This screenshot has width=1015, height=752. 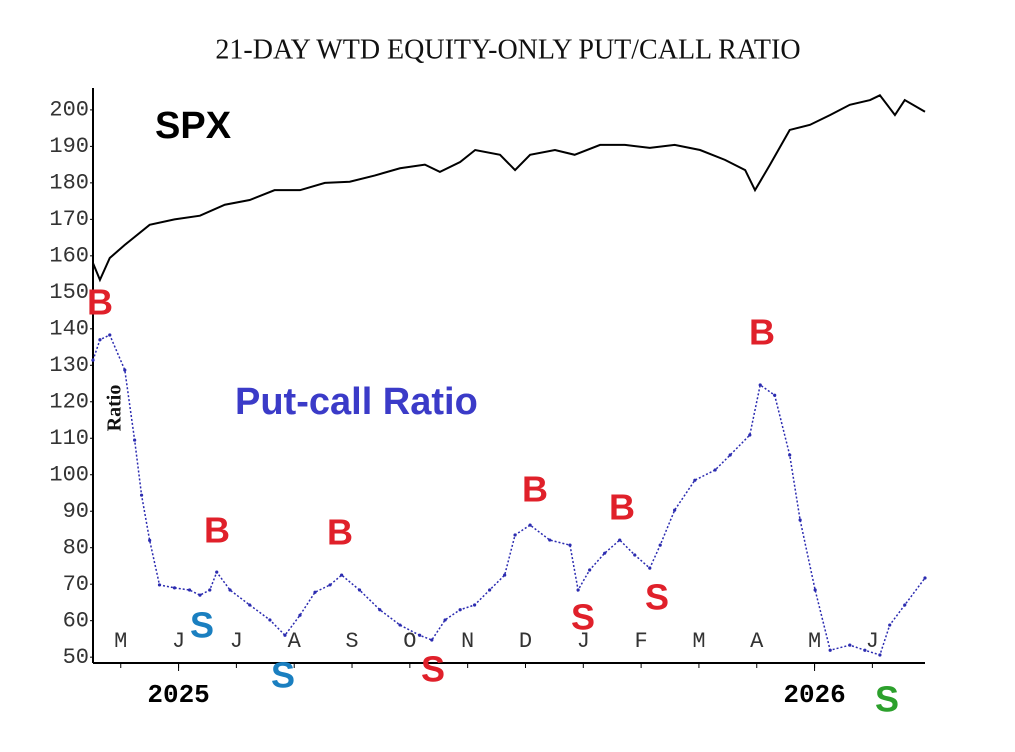 What do you see at coordinates (76, 584) in the screenshot?
I see `y-tick-label: 70` at bounding box center [76, 584].